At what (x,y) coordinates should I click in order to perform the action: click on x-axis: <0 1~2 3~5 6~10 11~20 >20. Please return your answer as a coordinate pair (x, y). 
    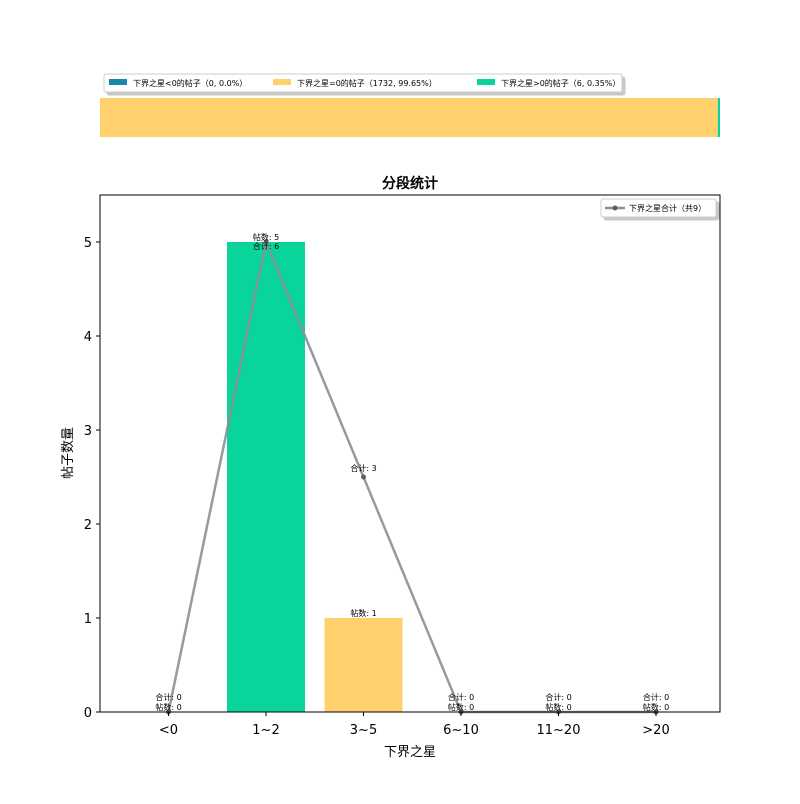
    Looking at the image, I should click on (414, 725).